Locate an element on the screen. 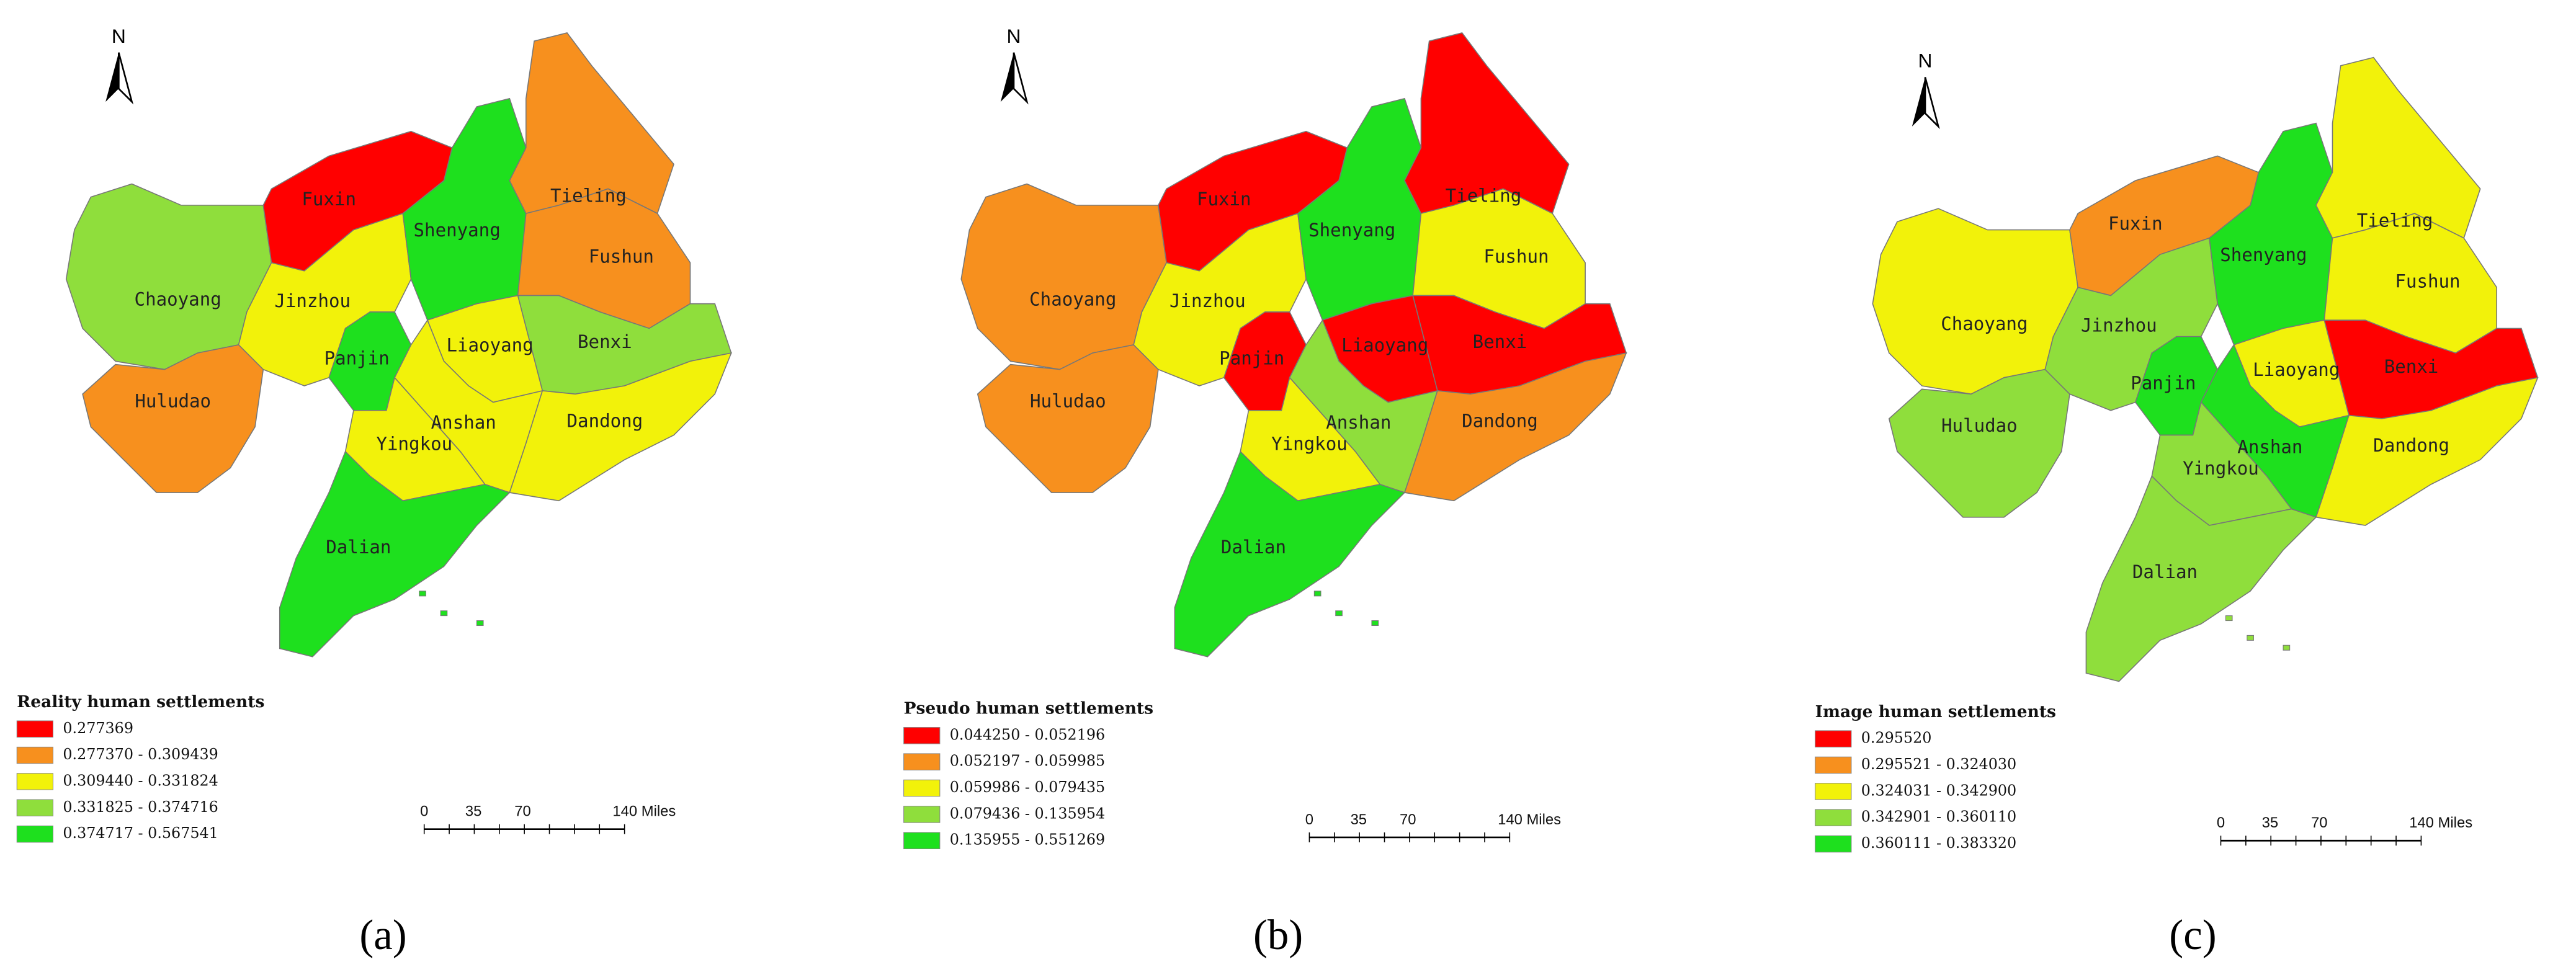  legend-title: Pseudo human settlements is located at coordinates (1028, 708).